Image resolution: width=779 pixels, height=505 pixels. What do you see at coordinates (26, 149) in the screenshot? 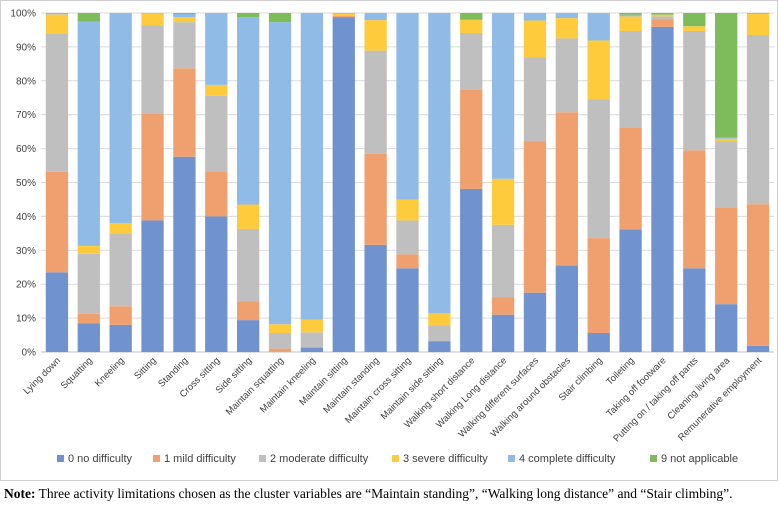
I see `y-tick-label: 60%` at bounding box center [26, 149].